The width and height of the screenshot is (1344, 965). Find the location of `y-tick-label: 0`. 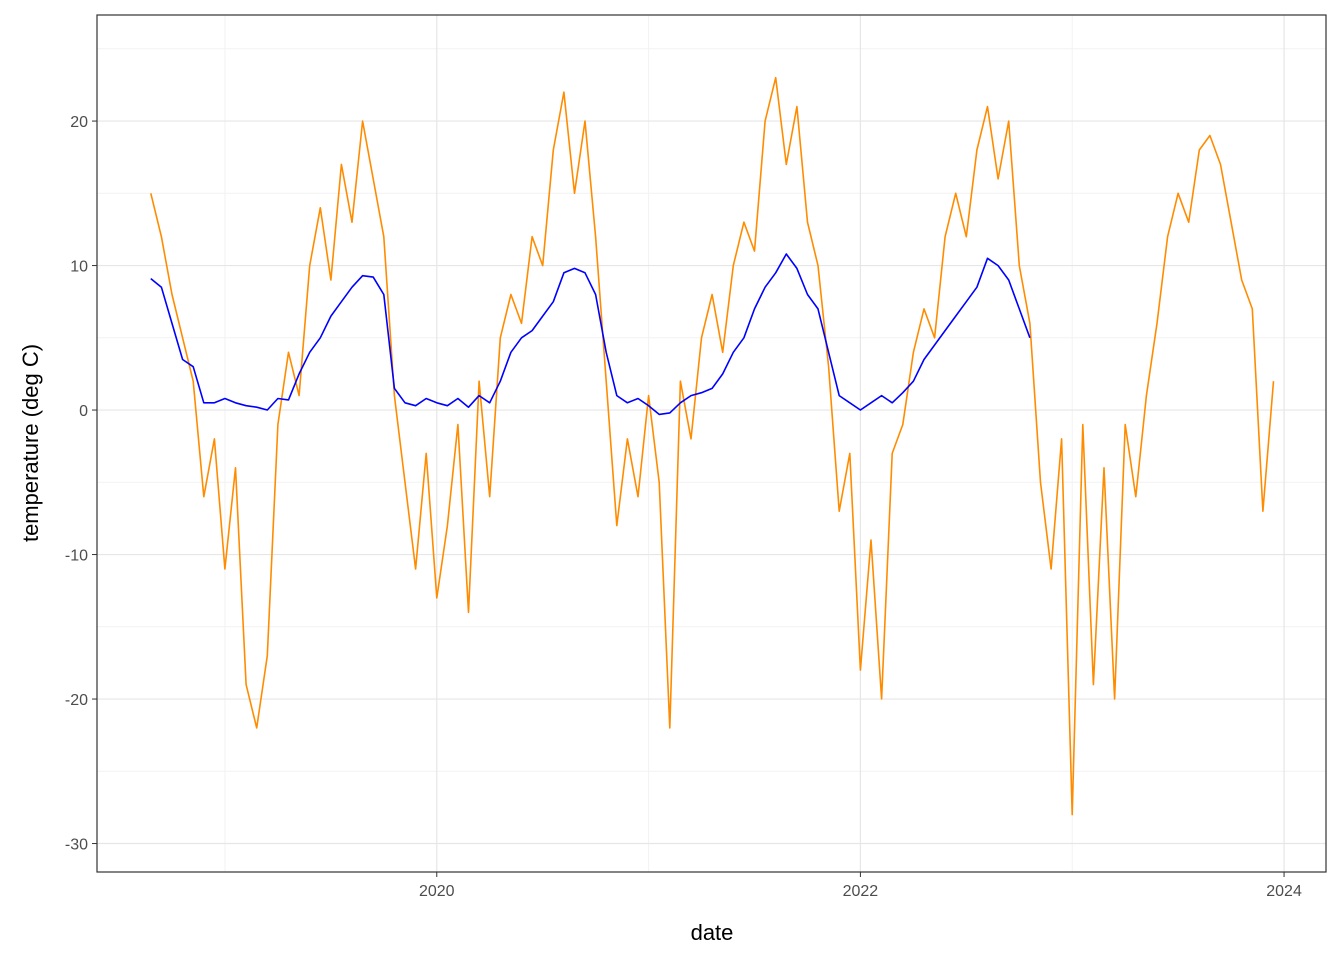

y-tick-label: 0 is located at coordinates (83, 411).